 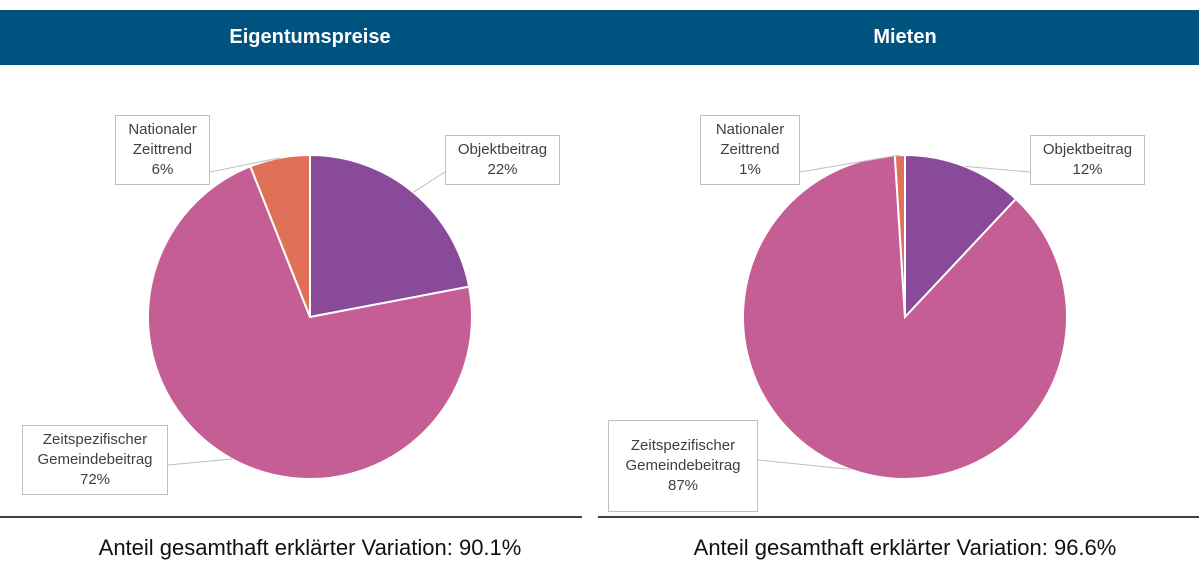 What do you see at coordinates (1087, 169) in the screenshot?
I see `label-value: 12%` at bounding box center [1087, 169].